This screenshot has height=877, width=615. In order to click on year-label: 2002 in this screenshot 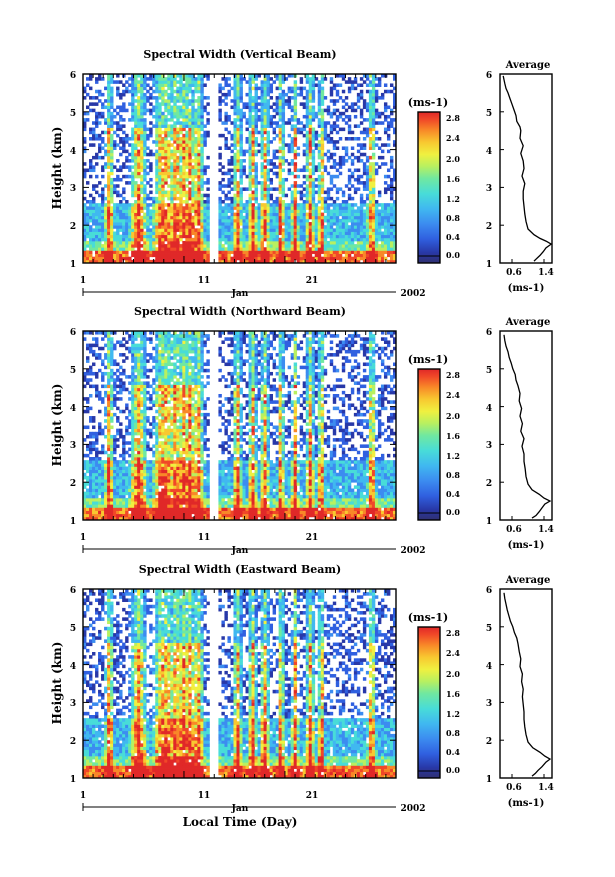, I will do `click(412, 294)`.